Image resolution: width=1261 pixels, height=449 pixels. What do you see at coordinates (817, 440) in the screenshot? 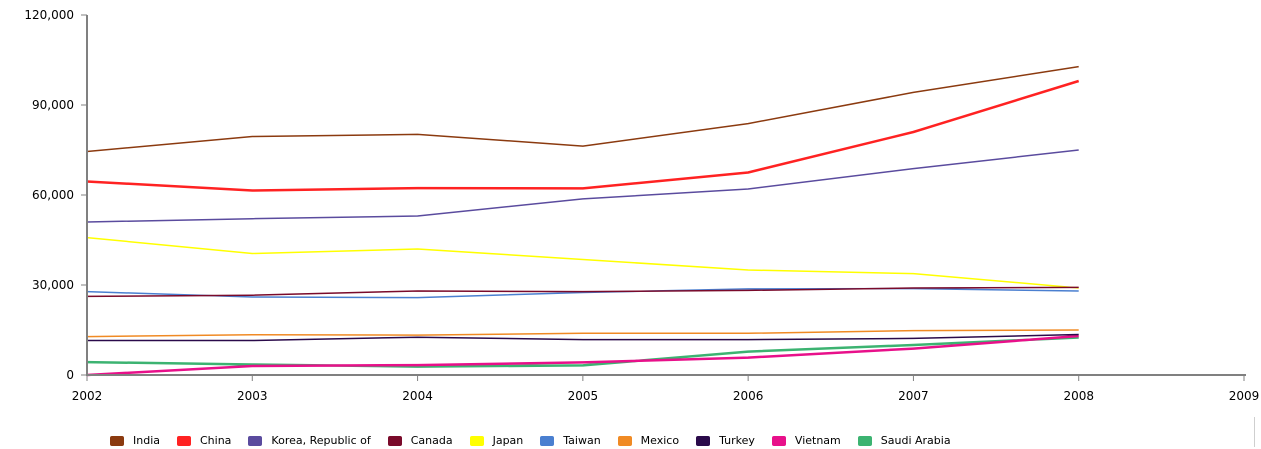
I see `legend-label: Vietnam` at bounding box center [817, 440].